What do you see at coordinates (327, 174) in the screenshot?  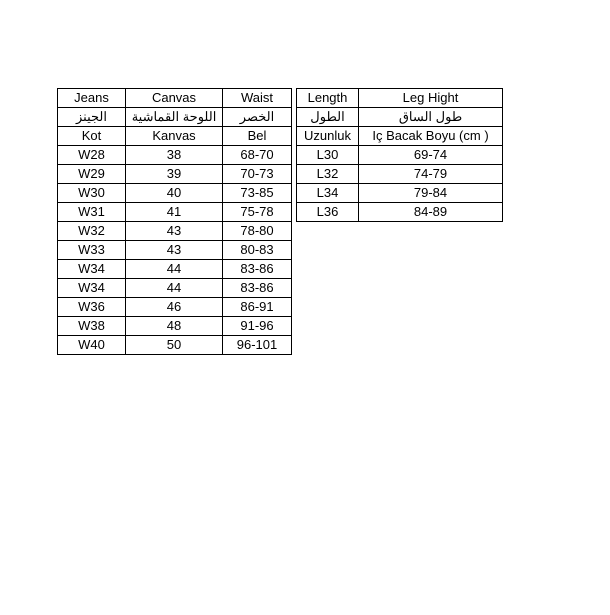 I see `cell-length-size: L32` at bounding box center [327, 174].